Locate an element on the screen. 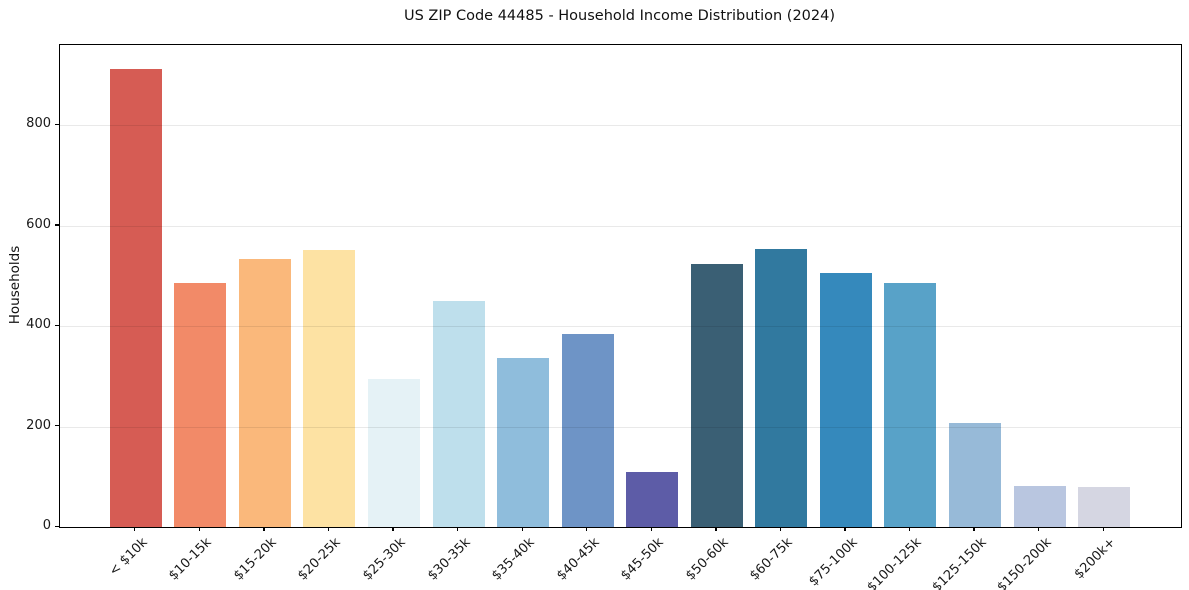 The height and width of the screenshot is (590, 1189). x-tick-label: $150-200k is located at coordinates (1024, 562).